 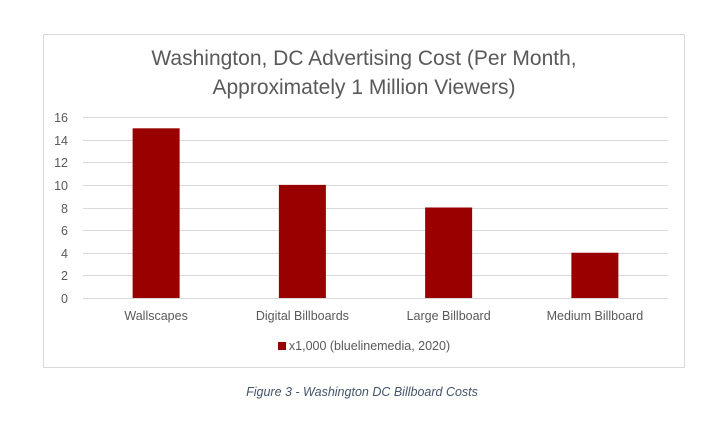 I want to click on y-tick-label: 16, so click(x=61, y=118).